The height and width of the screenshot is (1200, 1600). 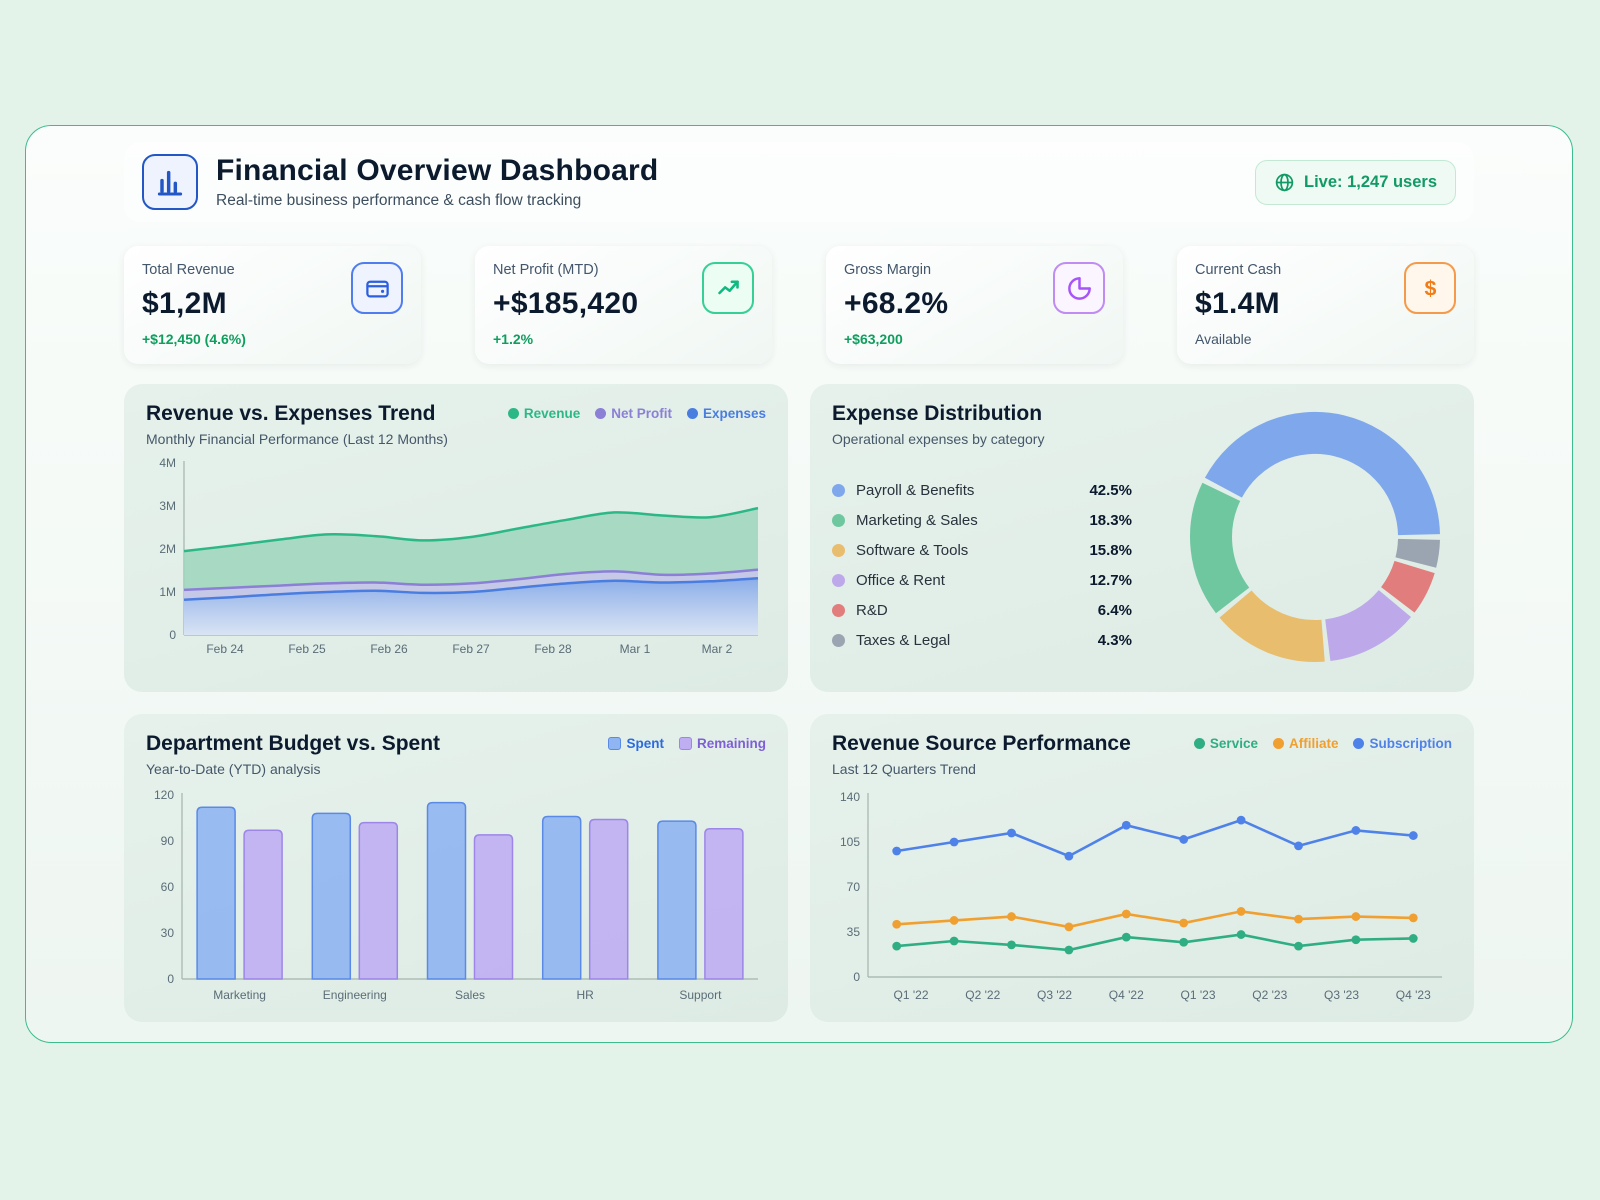 What do you see at coordinates (615, 743) in the screenshot?
I see `legend-square-spent` at bounding box center [615, 743].